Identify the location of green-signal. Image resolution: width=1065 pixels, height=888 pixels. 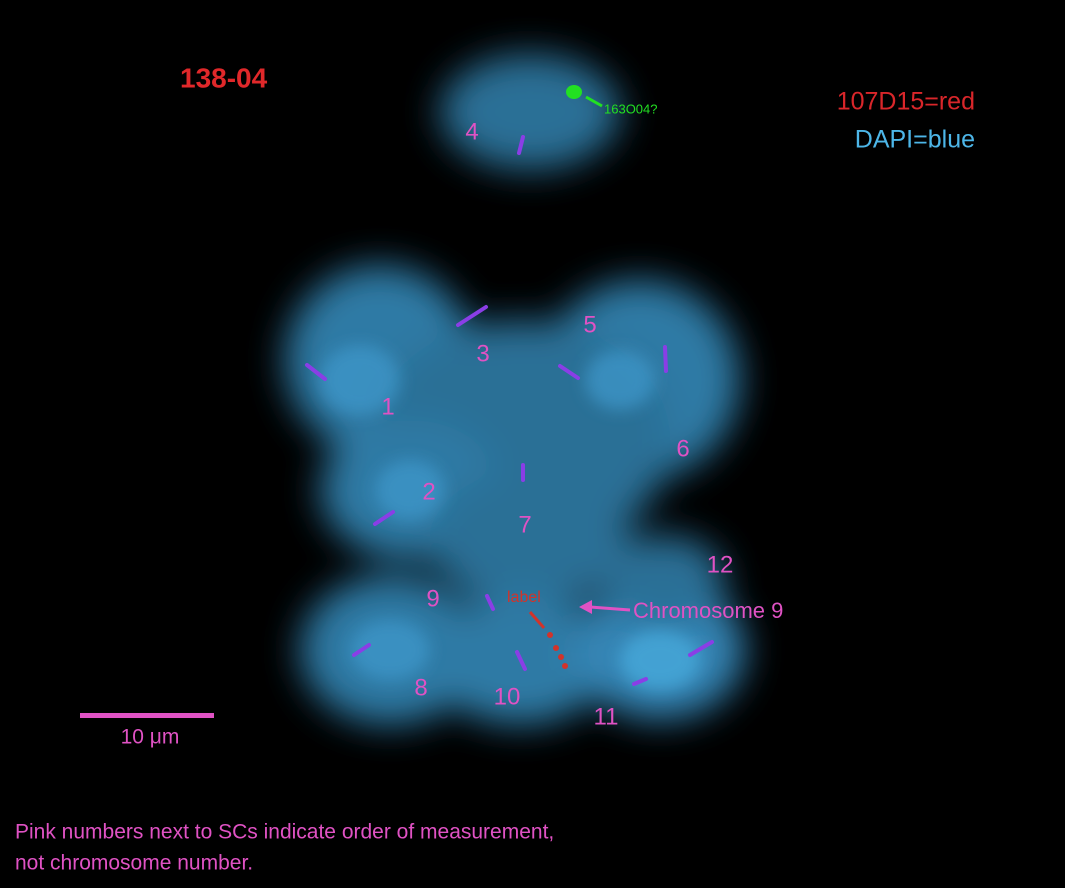
(574, 92).